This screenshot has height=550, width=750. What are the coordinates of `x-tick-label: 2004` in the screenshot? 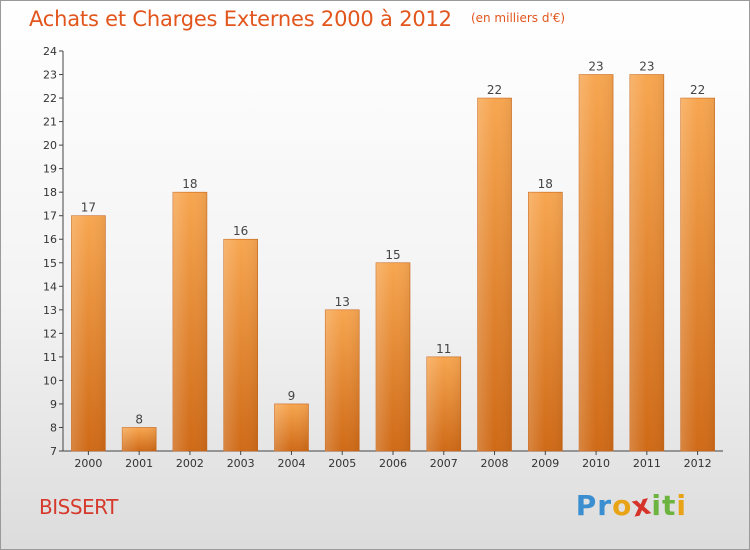 It's located at (291, 463).